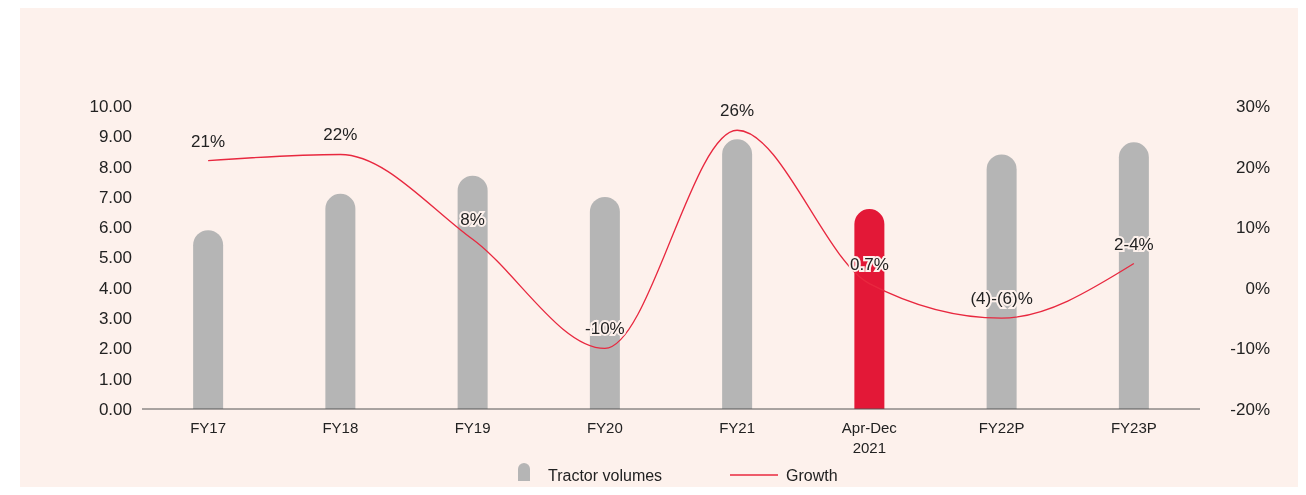 This screenshot has width=1306, height=495. Describe the element at coordinates (1252, 228) in the screenshot. I see `y2-tick-label: 10%` at that location.